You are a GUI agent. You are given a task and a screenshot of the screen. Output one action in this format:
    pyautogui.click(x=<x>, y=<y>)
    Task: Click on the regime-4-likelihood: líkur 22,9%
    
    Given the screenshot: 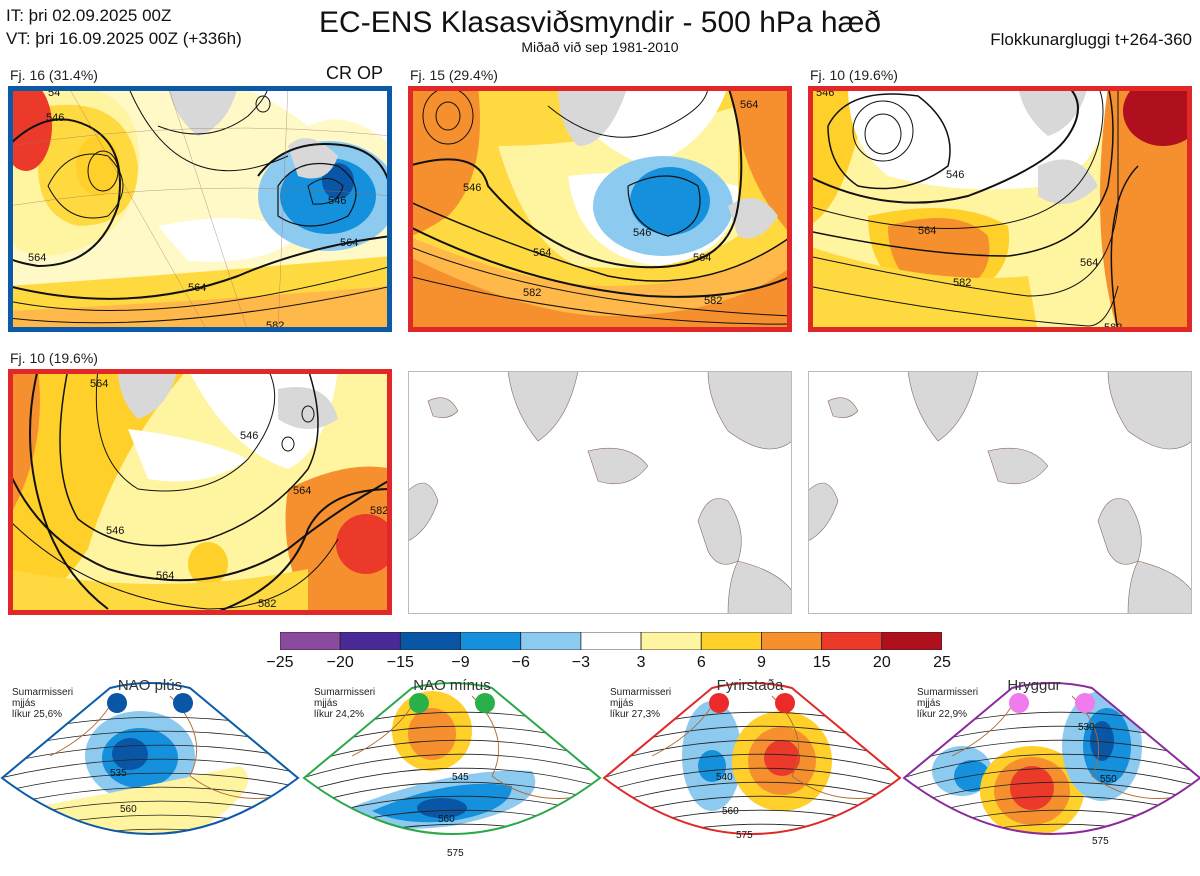 What is the action you would take?
    pyautogui.click(x=942, y=714)
    